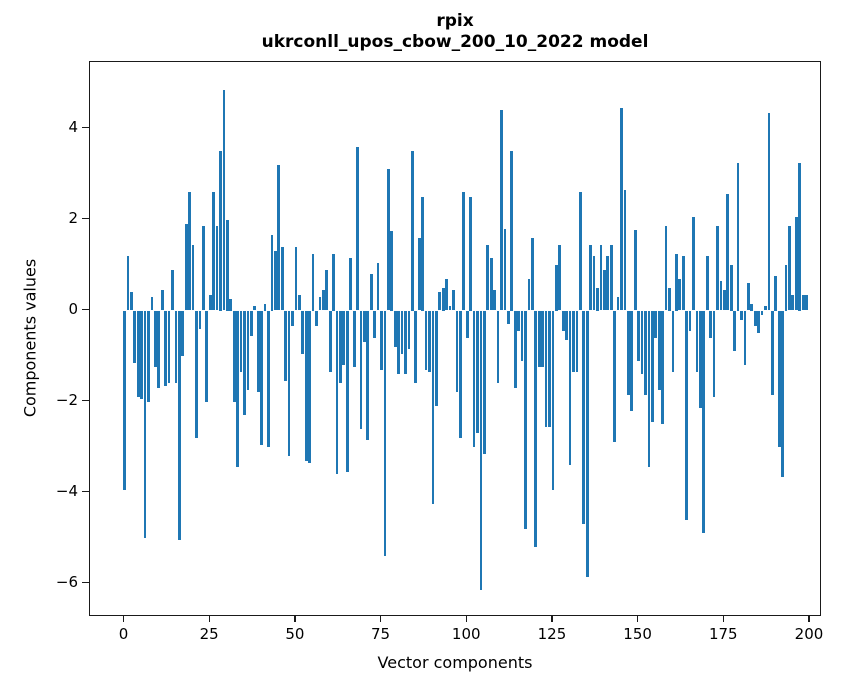  What do you see at coordinates (637, 634) in the screenshot?
I see `x-tick-label: 150` at bounding box center [637, 634].